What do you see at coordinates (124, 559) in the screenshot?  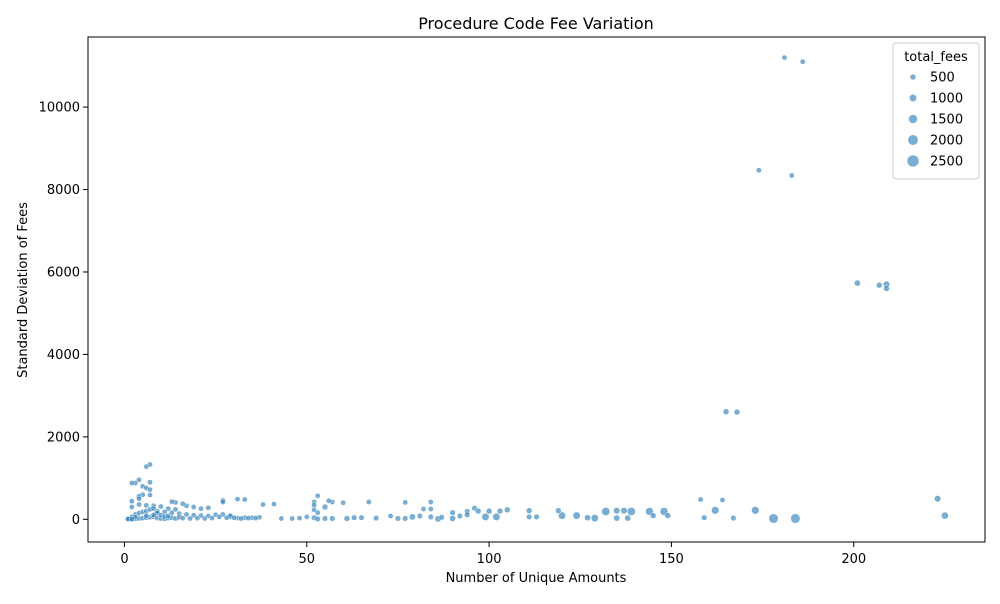 I see `x-tick-label: 0` at bounding box center [124, 559].